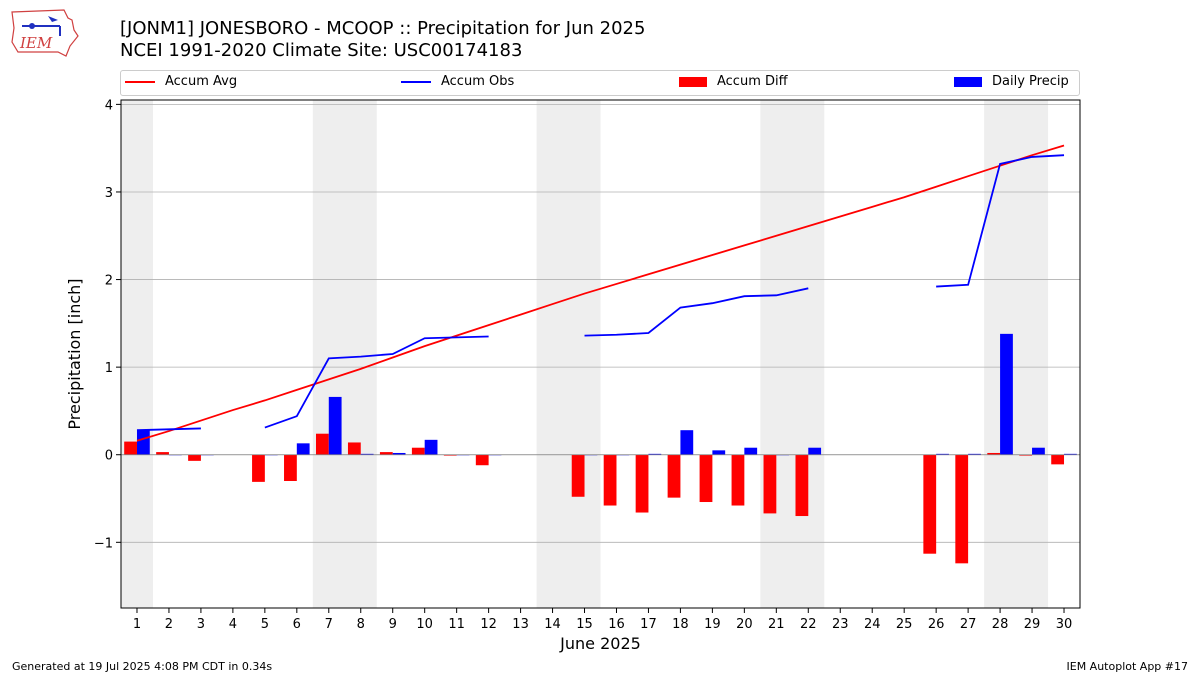  Describe the element at coordinates (137, 624) in the screenshot. I see `x-tick-label: 1` at that location.